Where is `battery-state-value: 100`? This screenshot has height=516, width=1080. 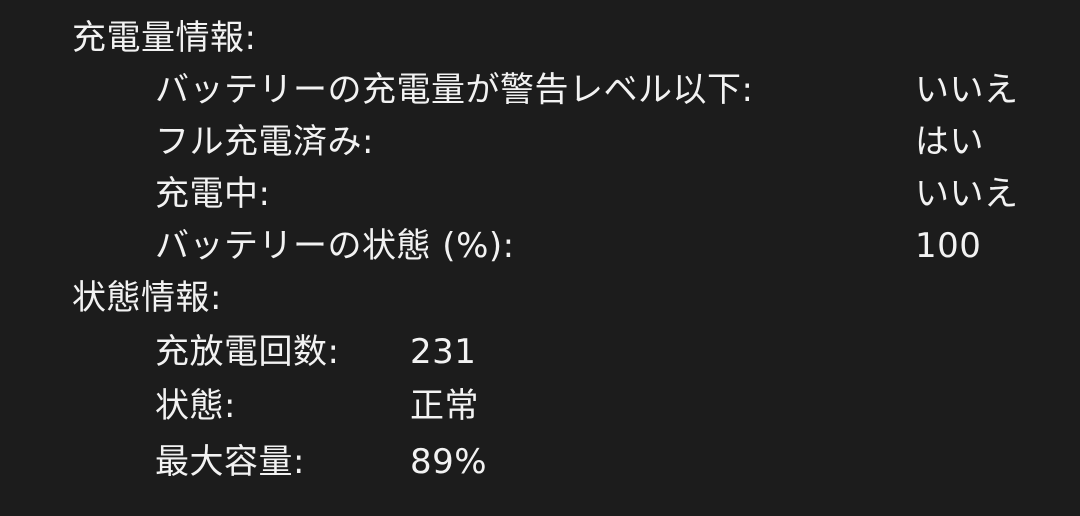
battery-state-value: 100 is located at coordinates (948, 246).